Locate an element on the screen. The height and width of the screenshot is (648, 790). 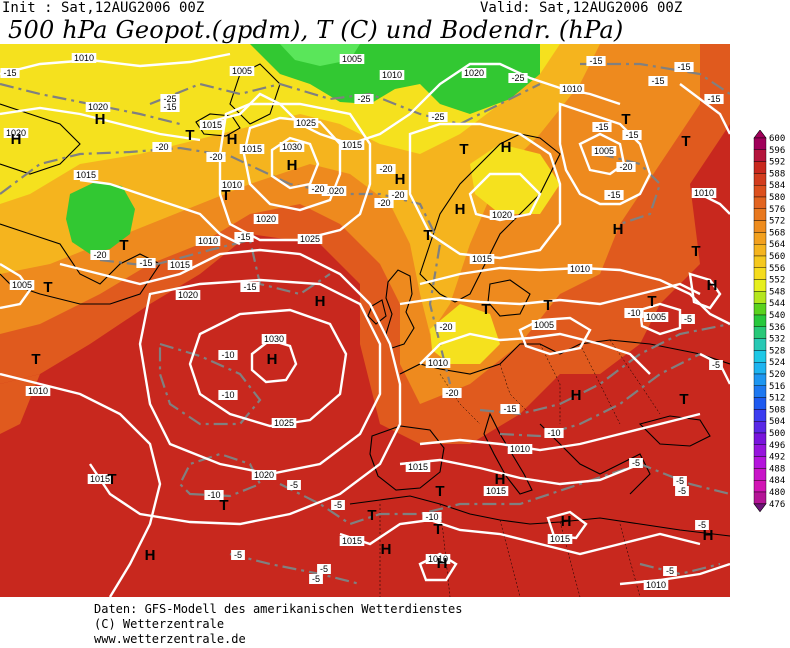
legend-value: 480 is located at coordinates (777, 493).